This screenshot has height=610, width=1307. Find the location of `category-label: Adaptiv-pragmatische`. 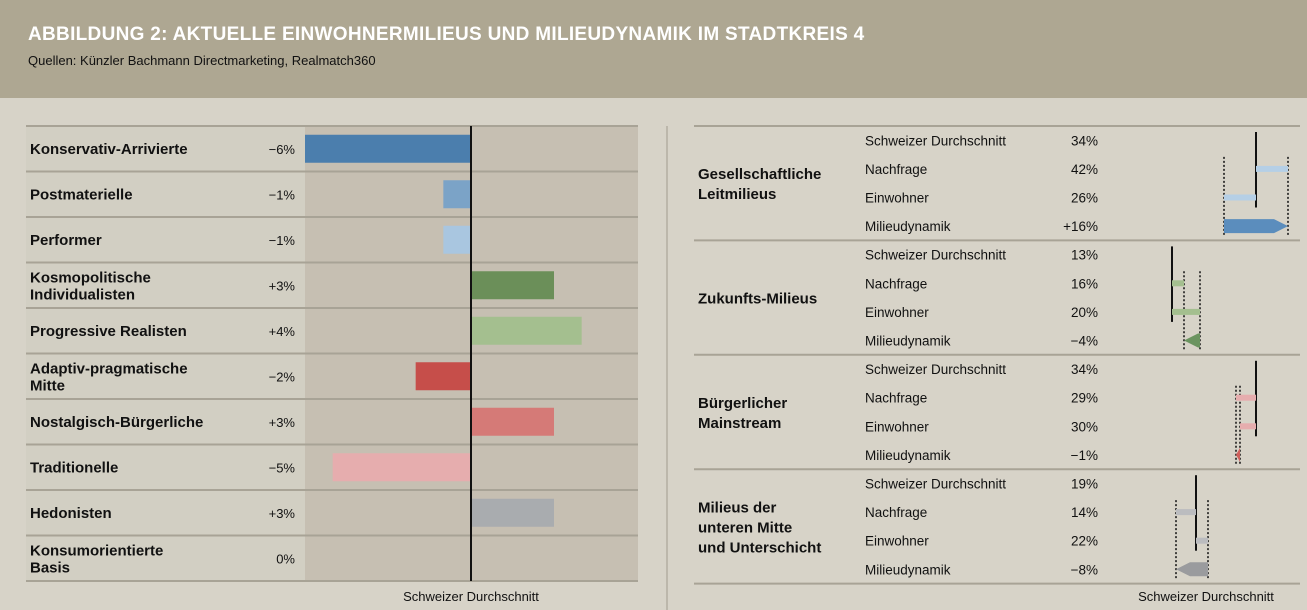

category-label: Adaptiv-pragmatische is located at coordinates (109, 368).